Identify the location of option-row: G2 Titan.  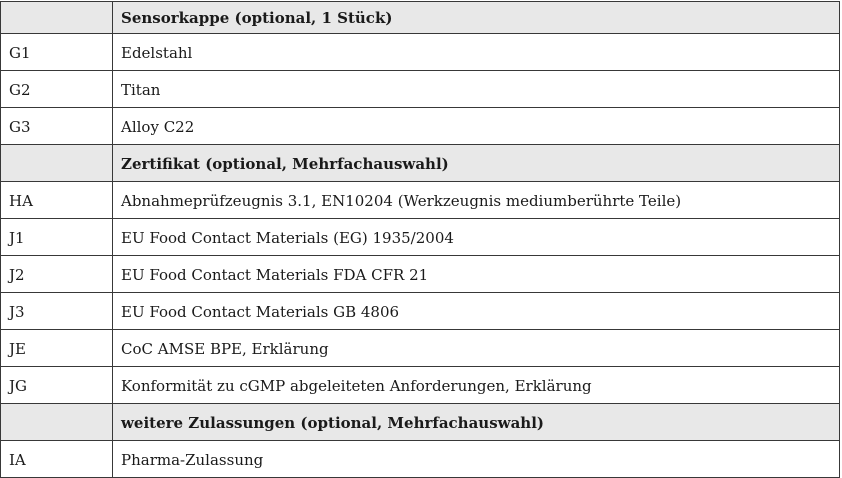
(420, 89).